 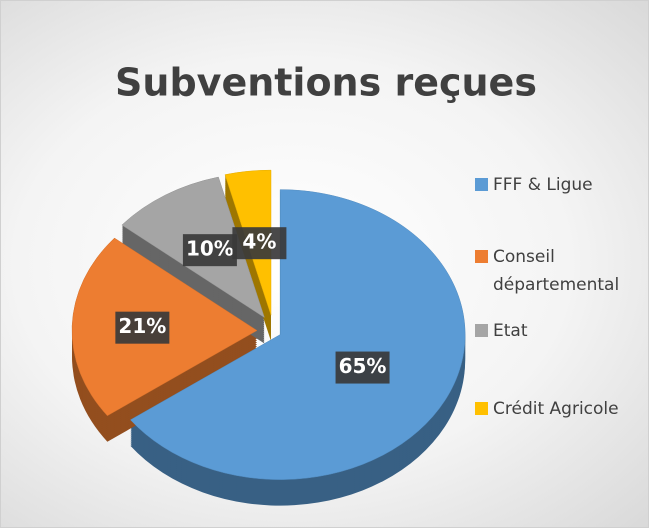 What do you see at coordinates (326, 83) in the screenshot?
I see `chart-title: Subventions reçues` at bounding box center [326, 83].